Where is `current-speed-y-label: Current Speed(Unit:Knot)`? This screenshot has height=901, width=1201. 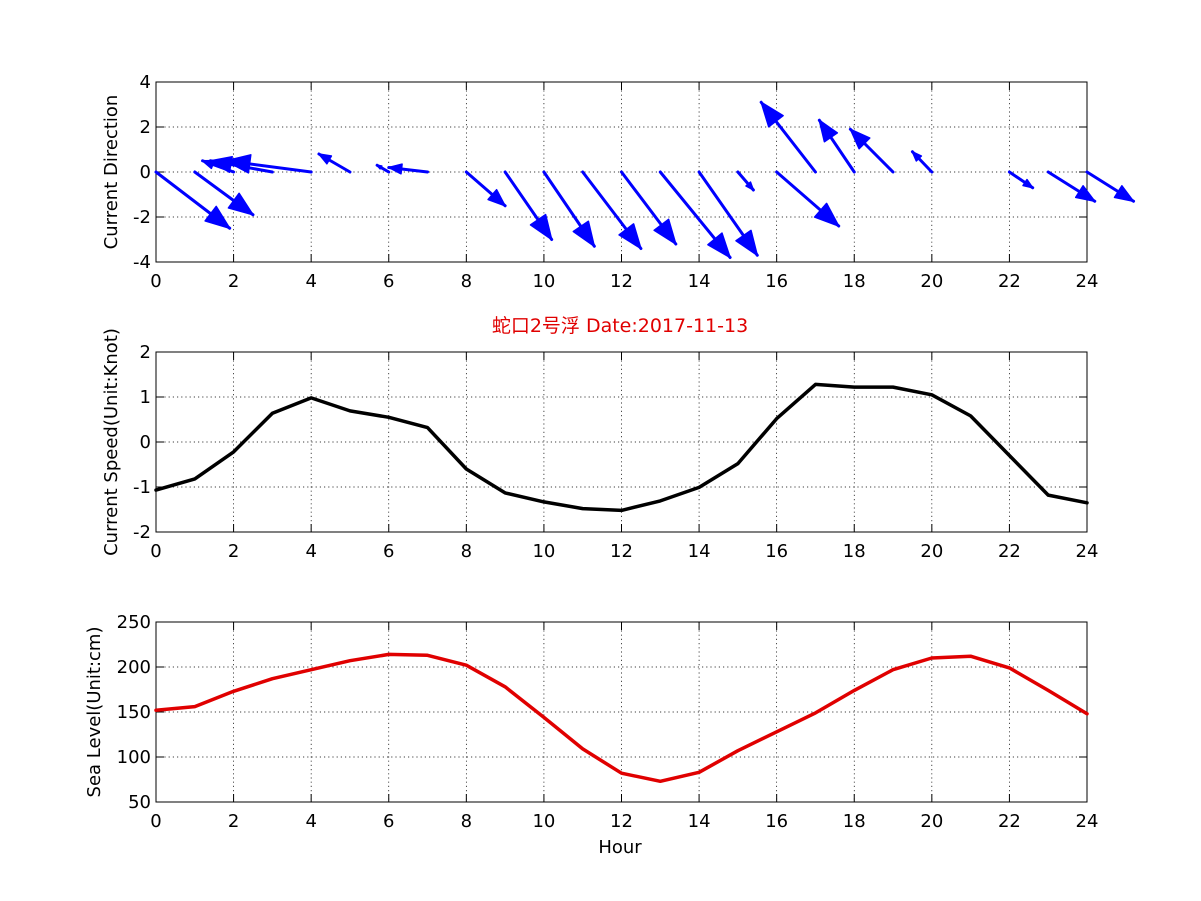
current-speed-y-label: Current Speed(Unit:Knot) is located at coordinates (111, 442).